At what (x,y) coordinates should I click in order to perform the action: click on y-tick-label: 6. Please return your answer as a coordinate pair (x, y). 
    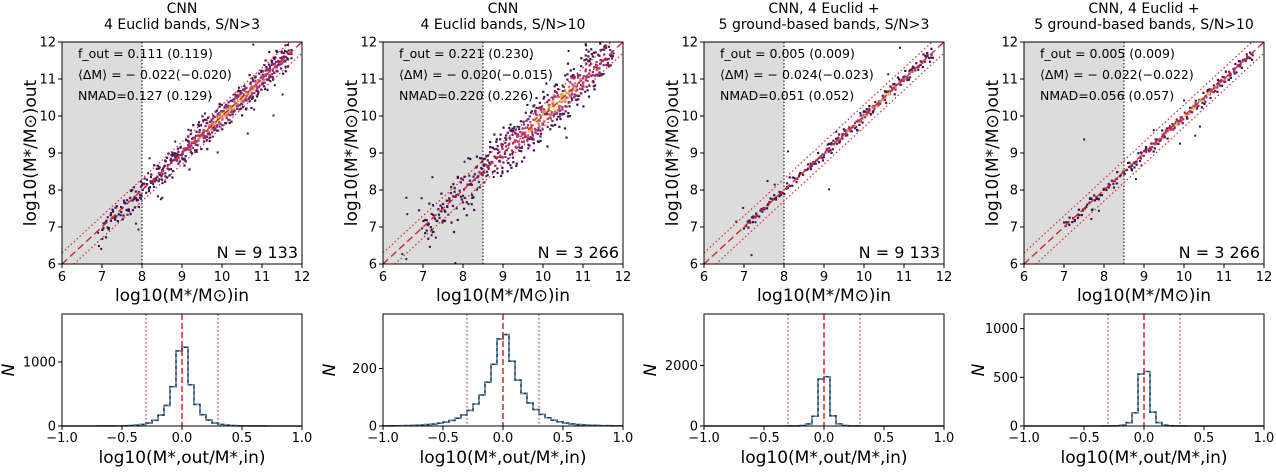
    Looking at the image, I should click on (694, 265).